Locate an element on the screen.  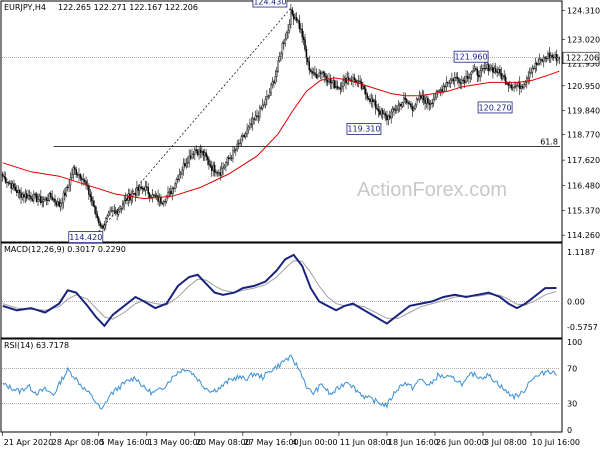
macd-tick-label: 0.00 is located at coordinates (576, 301).